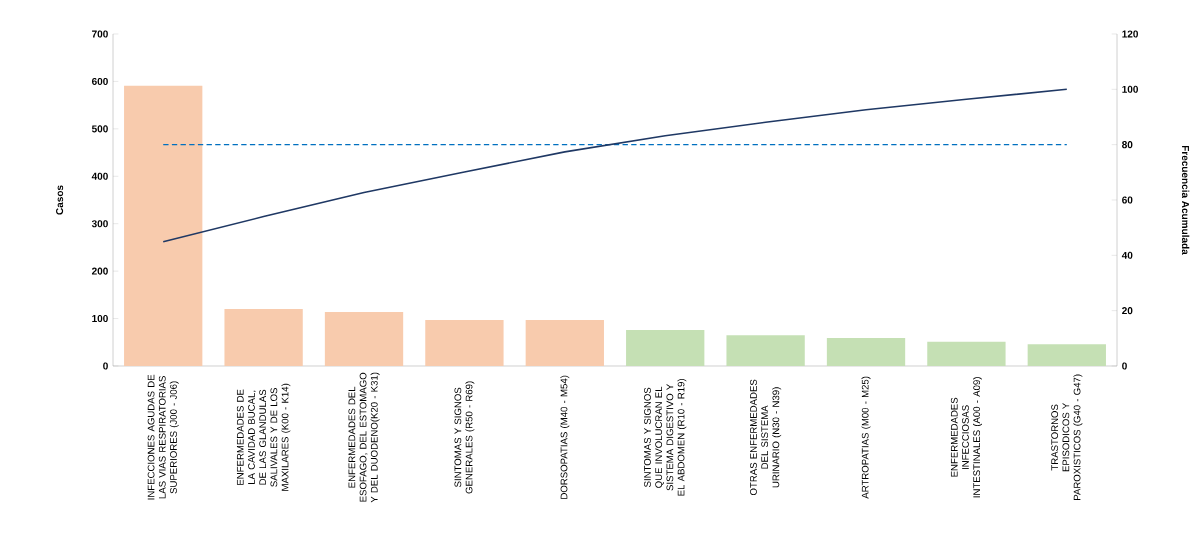  Describe the element at coordinates (99, 129) in the screenshot. I see `y-tick-label: 500` at that location.